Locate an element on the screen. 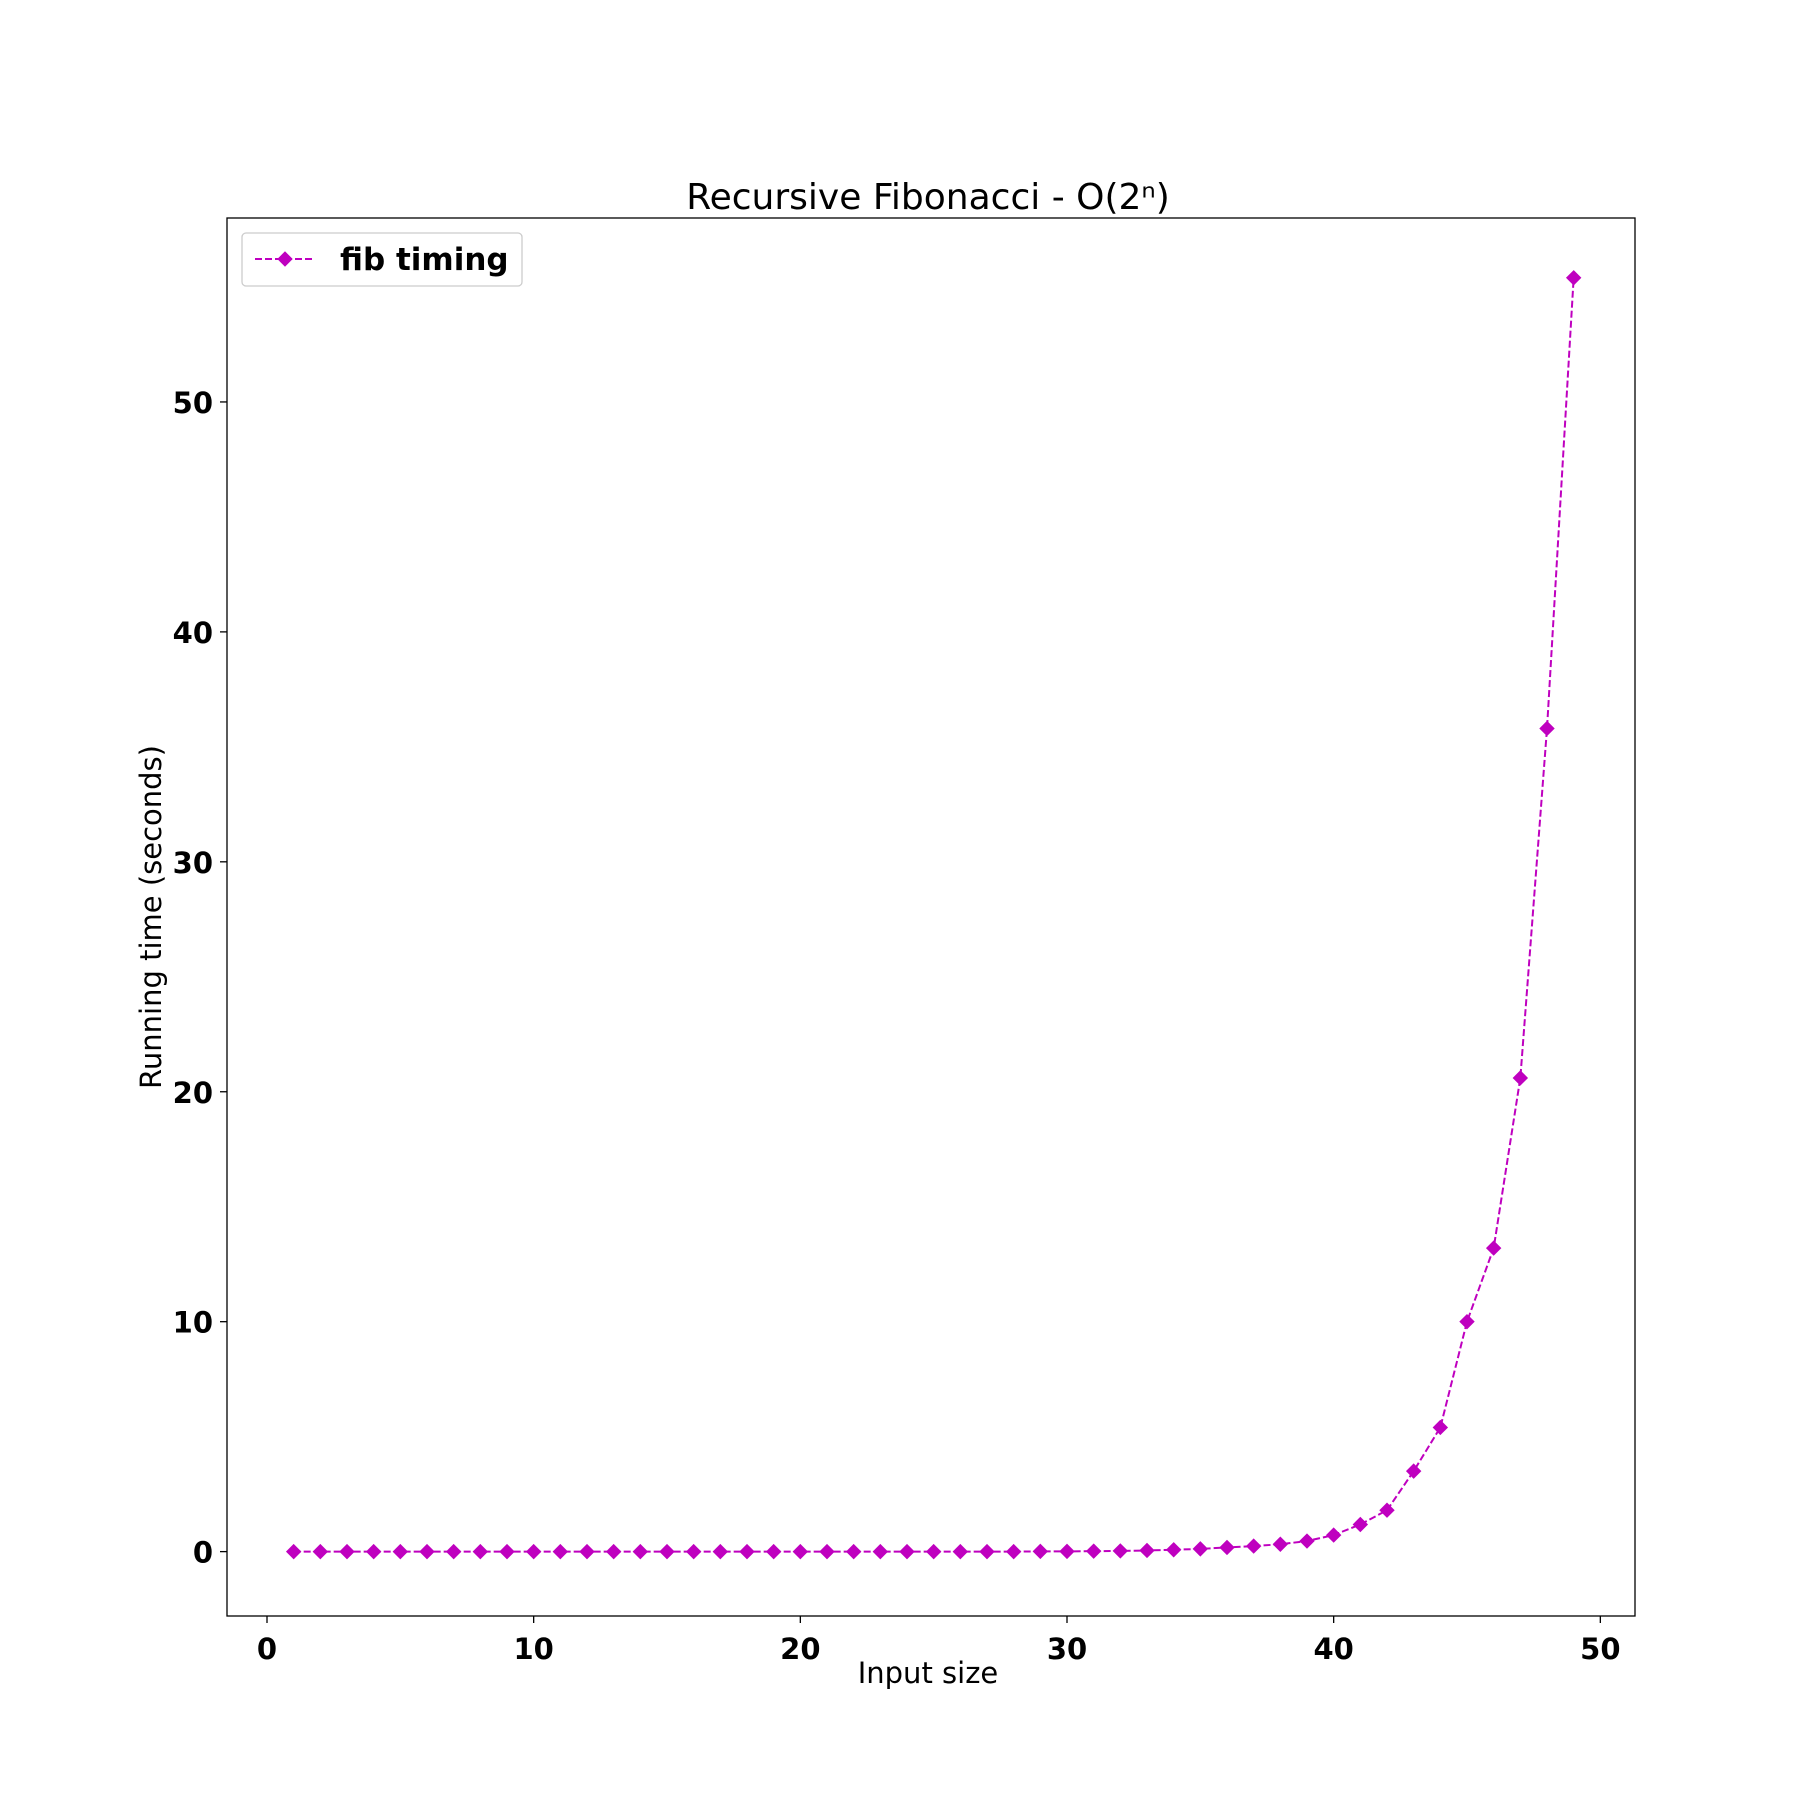 This screenshot has height=1800, width=1800. y-tick-label: 0 is located at coordinates (203, 1553).